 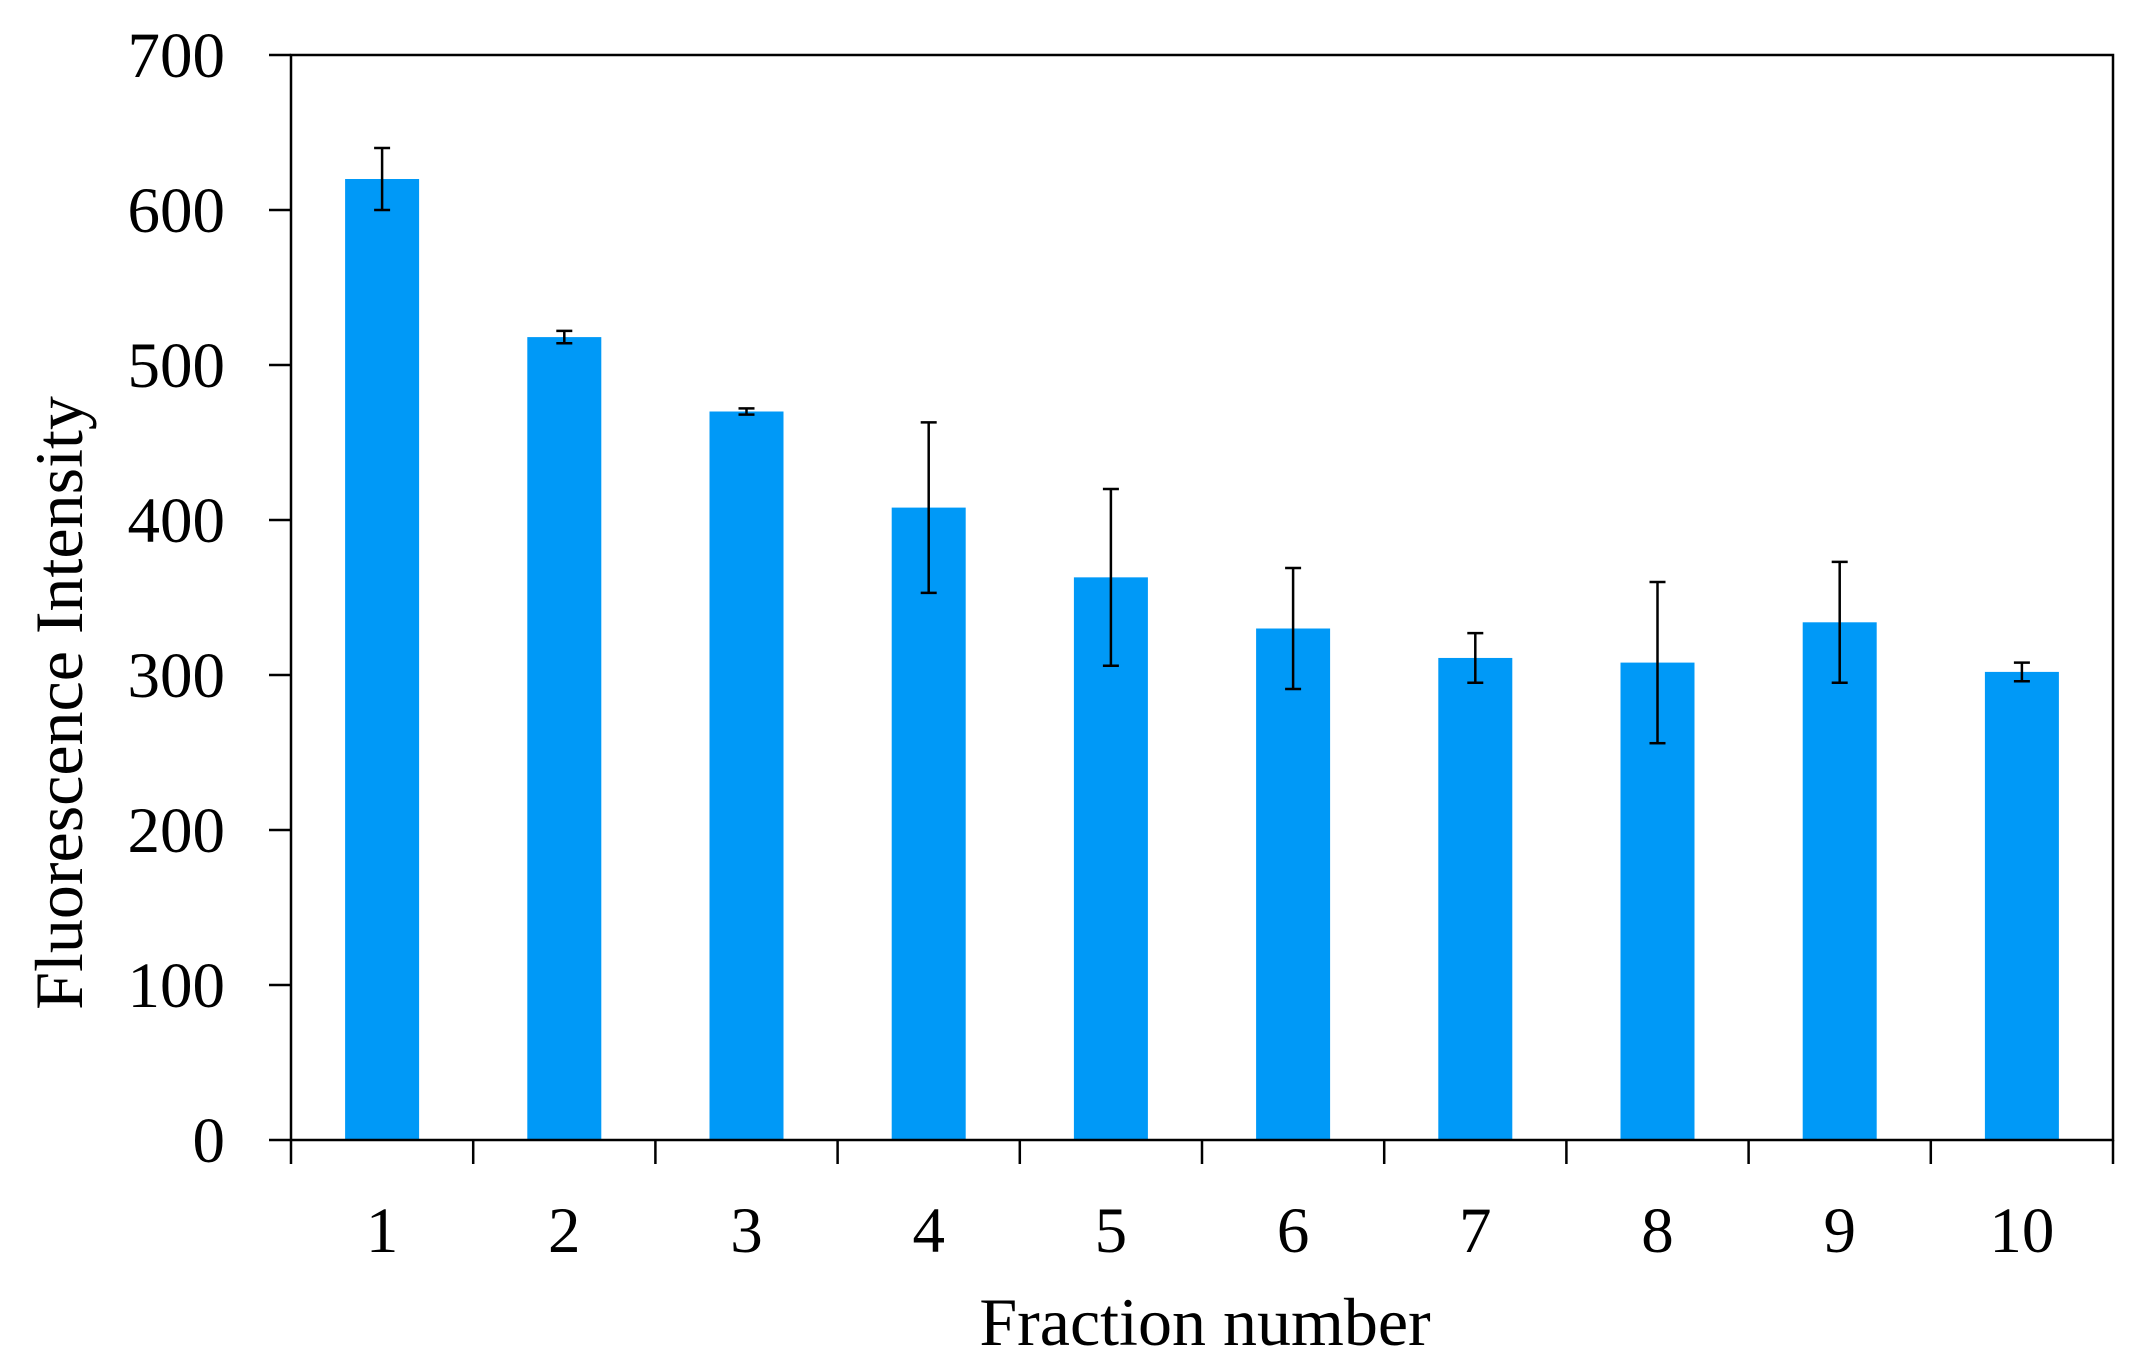 I want to click on y-tick-label: 0, so click(x=209, y=1141).